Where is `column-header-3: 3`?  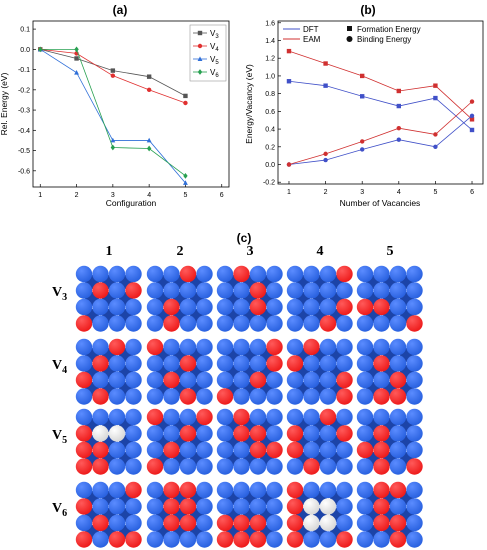
column-header-3: 3 is located at coordinates (250, 251).